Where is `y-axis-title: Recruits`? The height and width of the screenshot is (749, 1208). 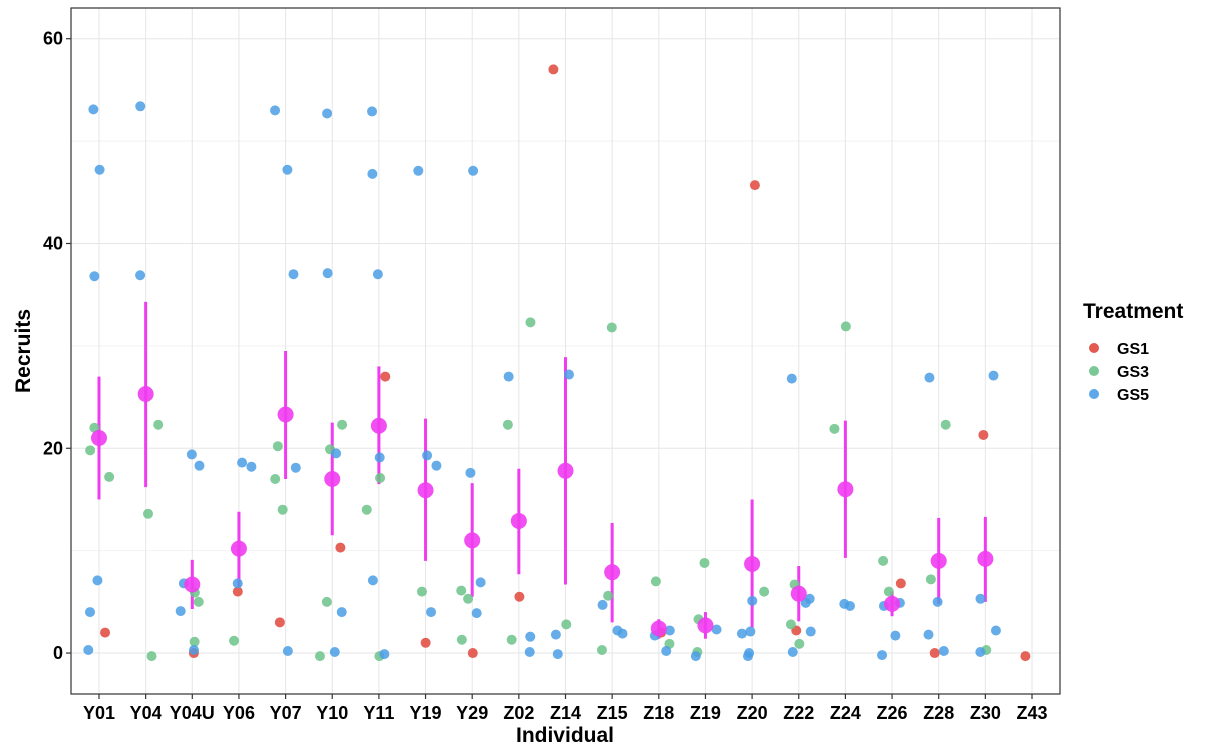 y-axis-title: Recruits is located at coordinates (23, 351).